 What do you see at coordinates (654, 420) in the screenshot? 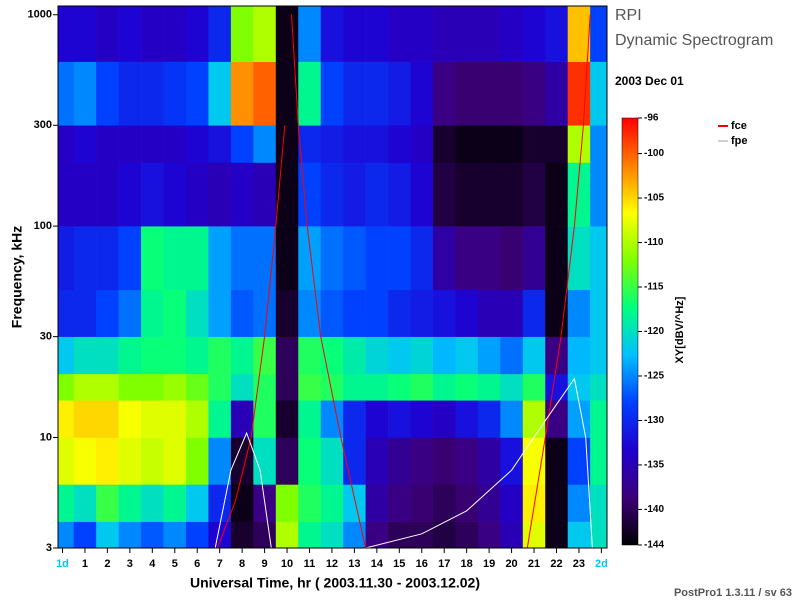
I see `colorbar-tick-label: -130` at bounding box center [654, 420].